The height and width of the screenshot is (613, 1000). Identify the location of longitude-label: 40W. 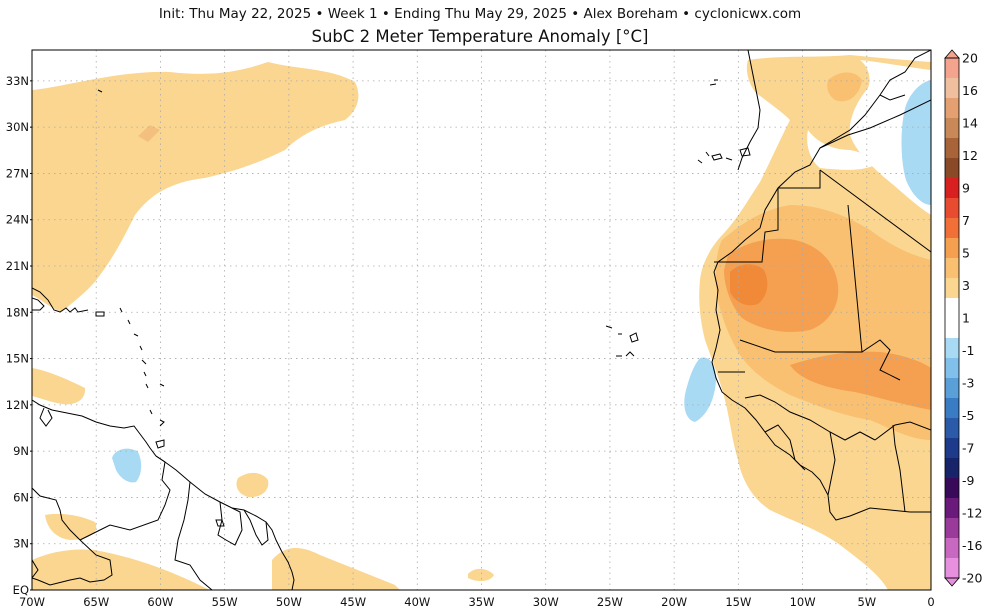
(417, 602).